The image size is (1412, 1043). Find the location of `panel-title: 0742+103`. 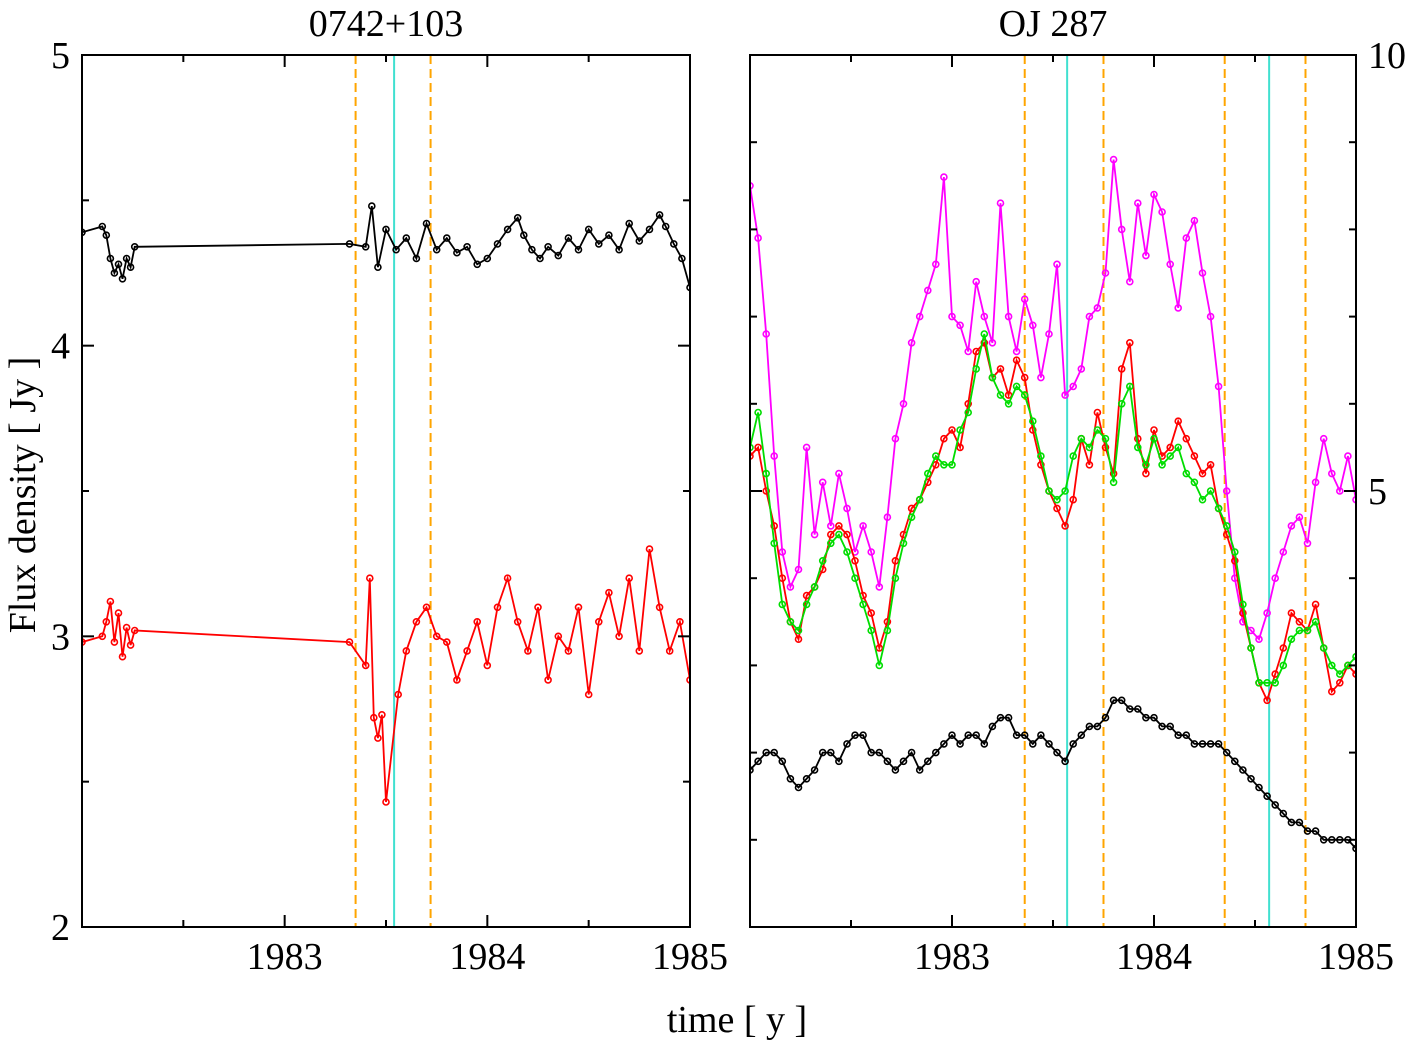

panel-title: 0742+103 is located at coordinates (386, 24).